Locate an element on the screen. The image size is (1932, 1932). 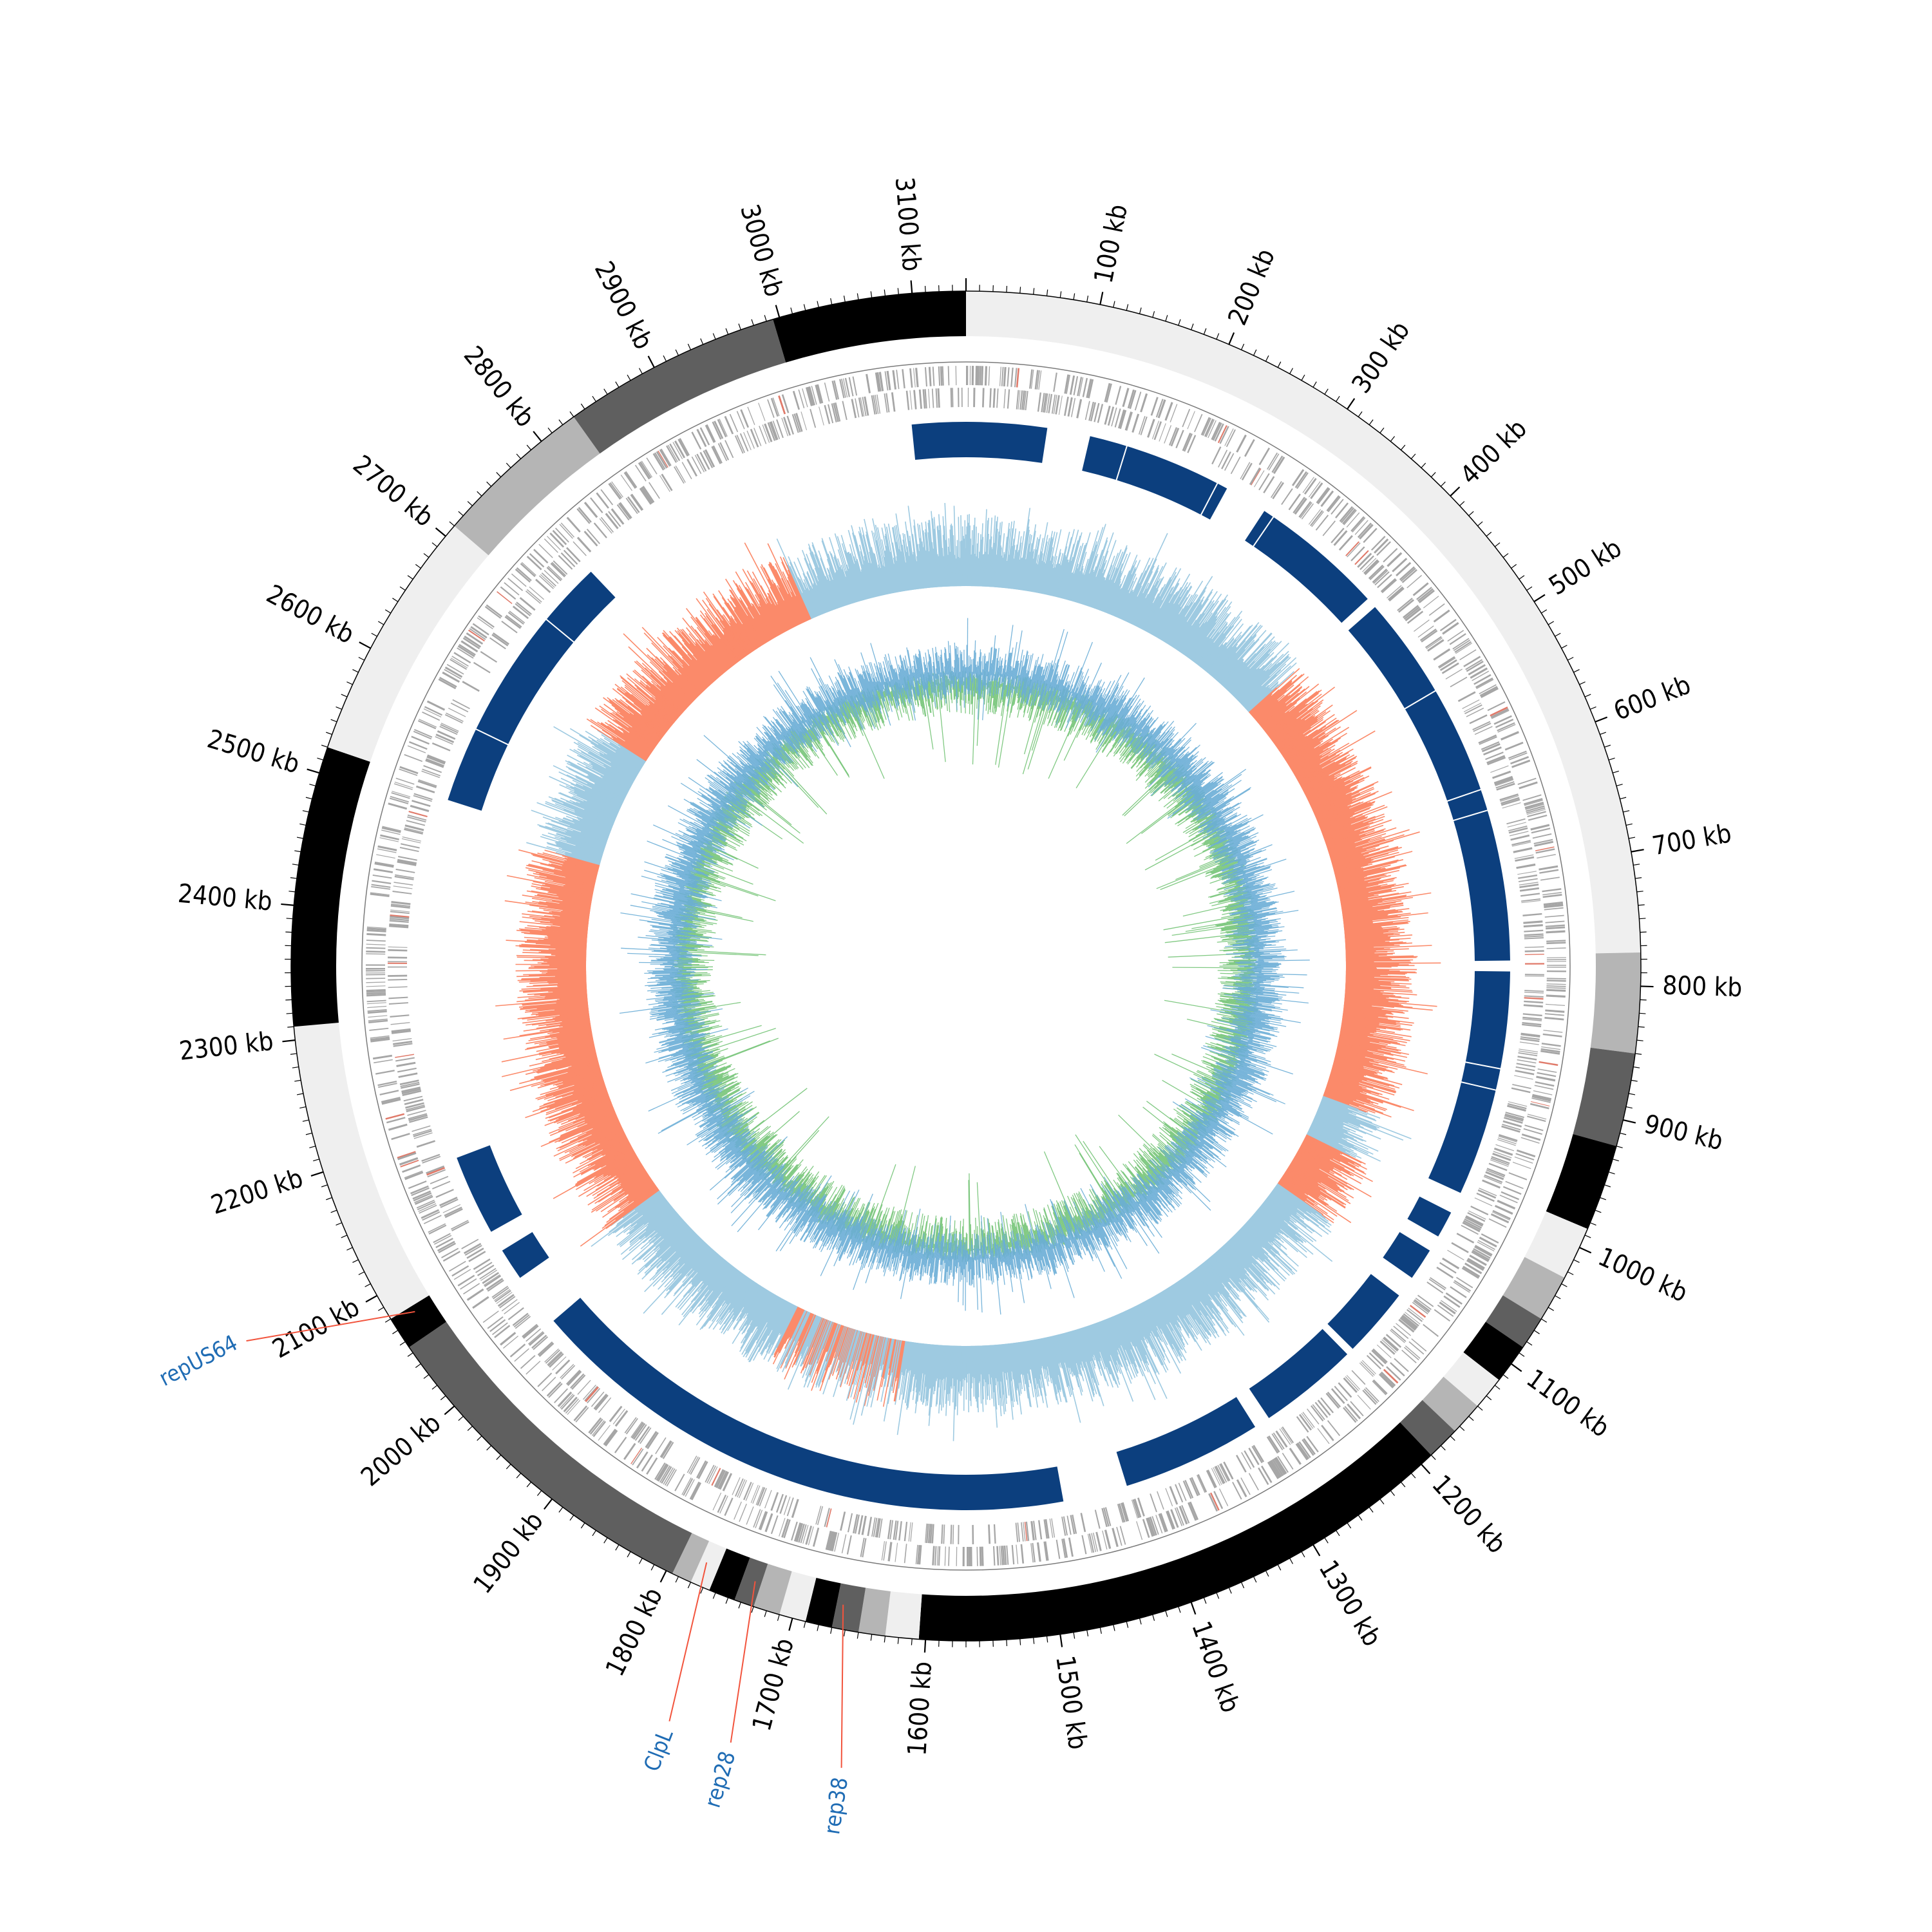
coverage-track is located at coordinates (965, 967).